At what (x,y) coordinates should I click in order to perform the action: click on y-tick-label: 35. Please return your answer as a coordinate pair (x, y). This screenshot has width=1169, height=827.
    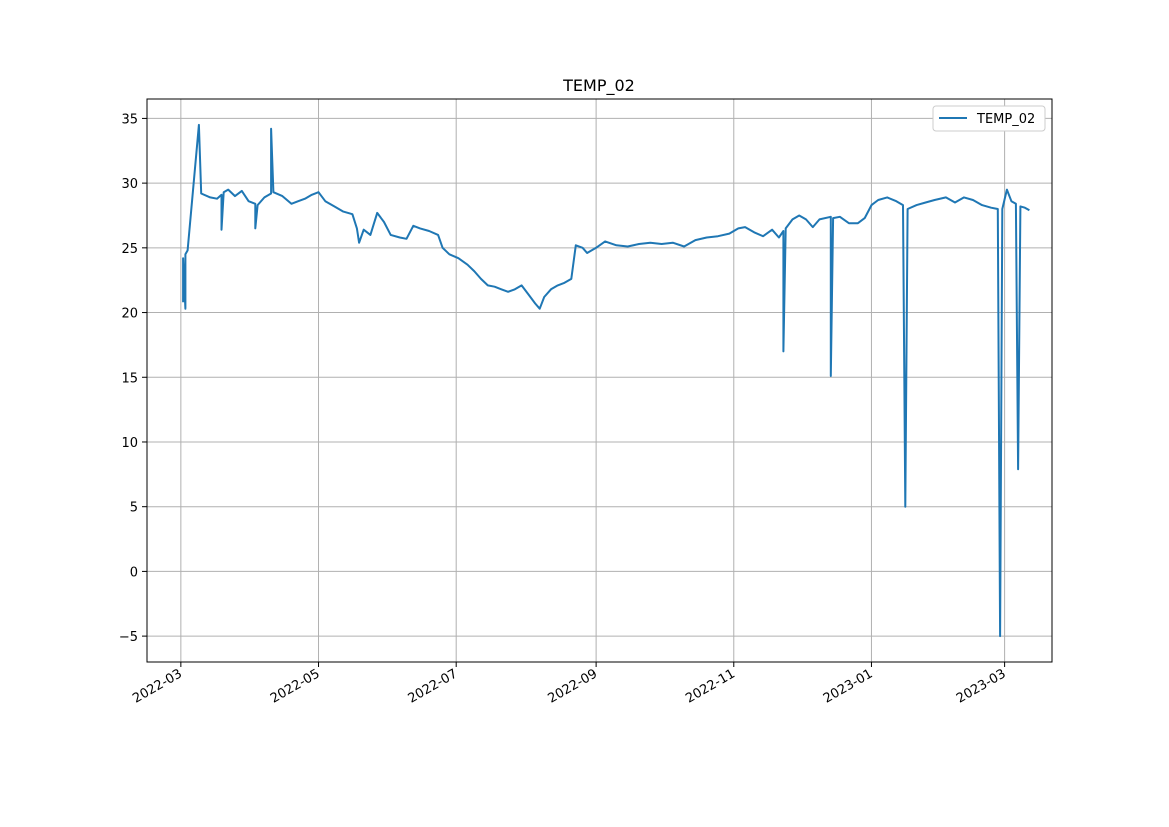
    Looking at the image, I should click on (129, 119).